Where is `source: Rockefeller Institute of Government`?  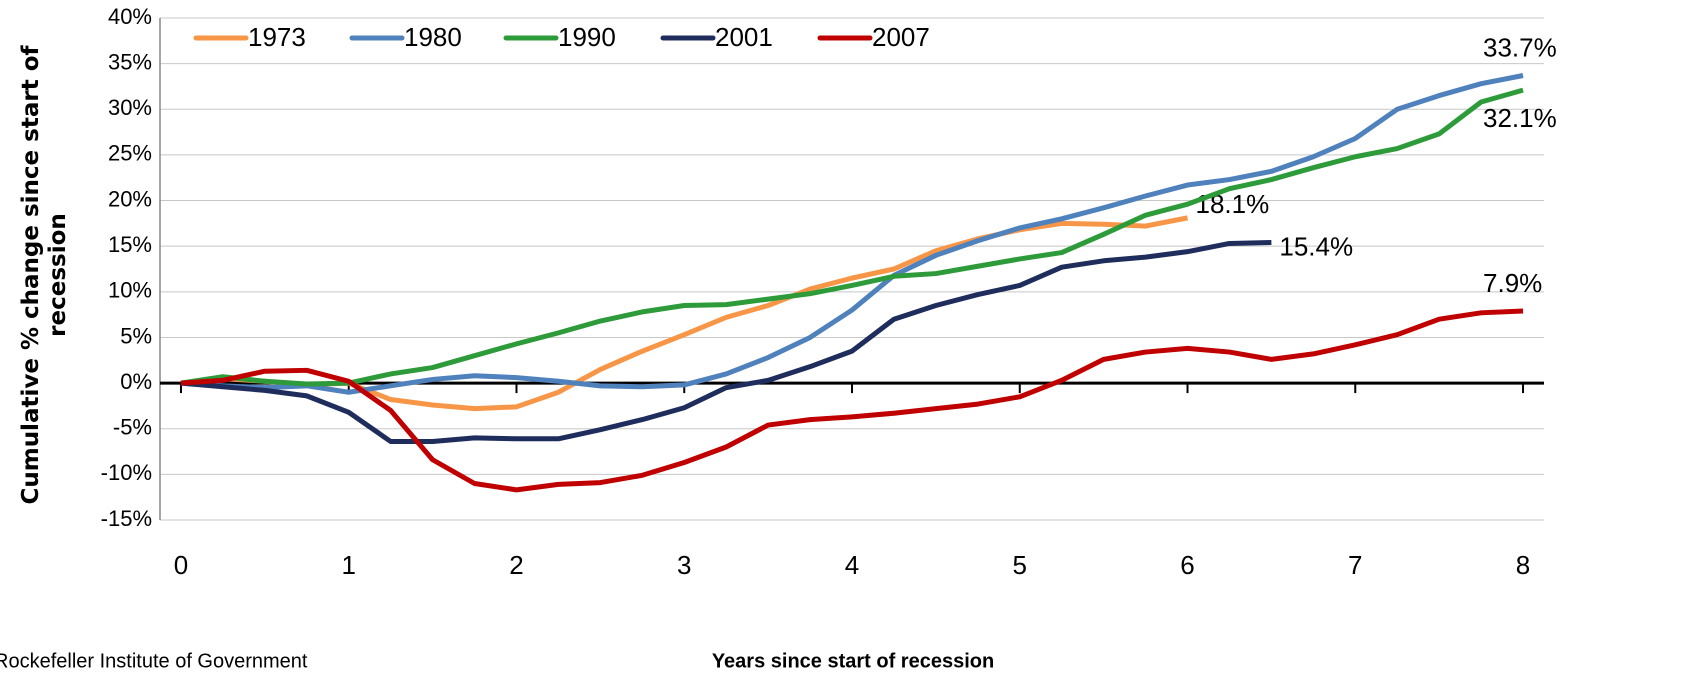 source: Rockefeller Institute of Government is located at coordinates (154, 661).